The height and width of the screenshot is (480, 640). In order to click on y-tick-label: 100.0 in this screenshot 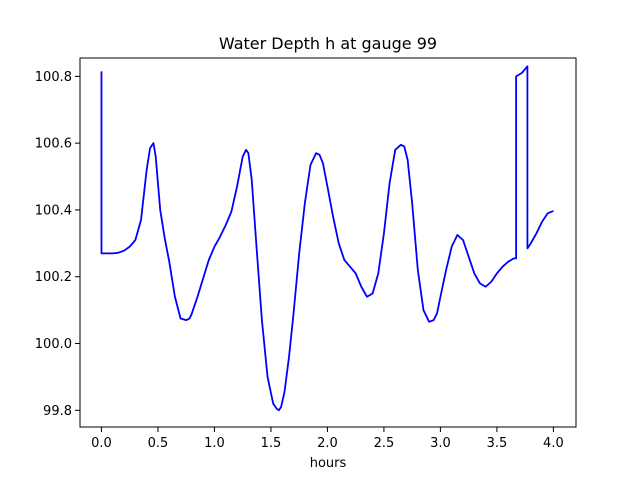, I will do `click(53, 344)`.